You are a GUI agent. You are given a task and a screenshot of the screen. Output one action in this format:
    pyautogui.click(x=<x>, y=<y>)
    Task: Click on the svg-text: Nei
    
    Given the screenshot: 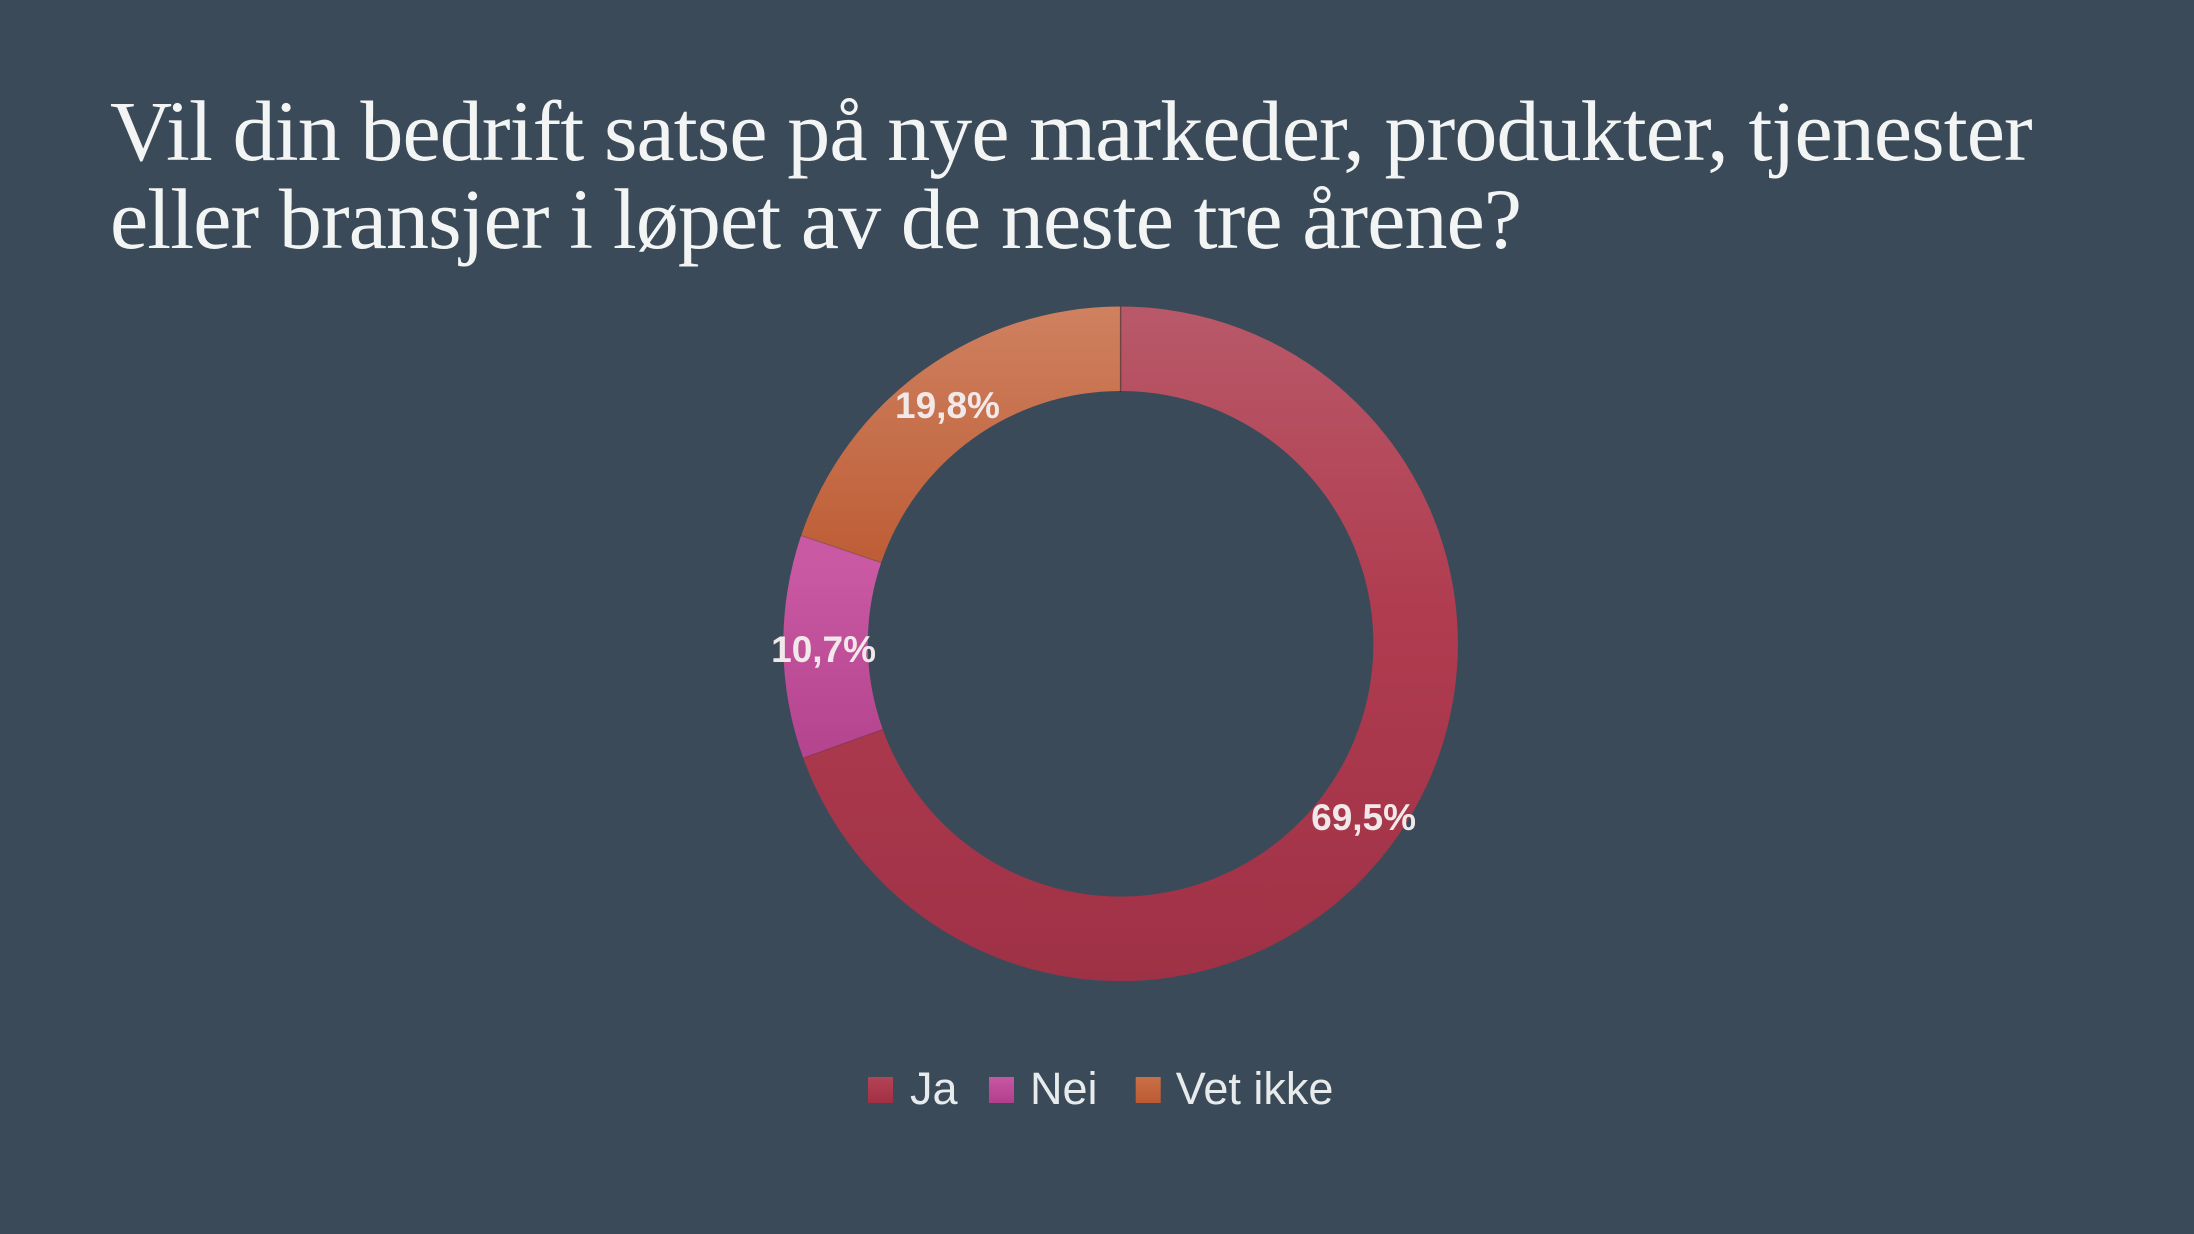 What is the action you would take?
    pyautogui.click(x=1064, y=1088)
    